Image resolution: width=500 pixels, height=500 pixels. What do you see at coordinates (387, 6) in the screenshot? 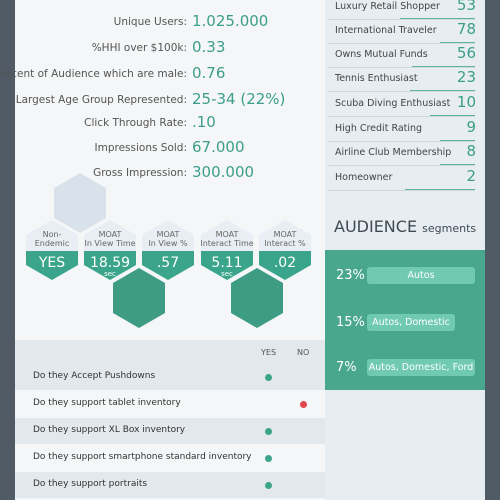
I see `interest-label: Luxury Retail Shopper` at bounding box center [387, 6].